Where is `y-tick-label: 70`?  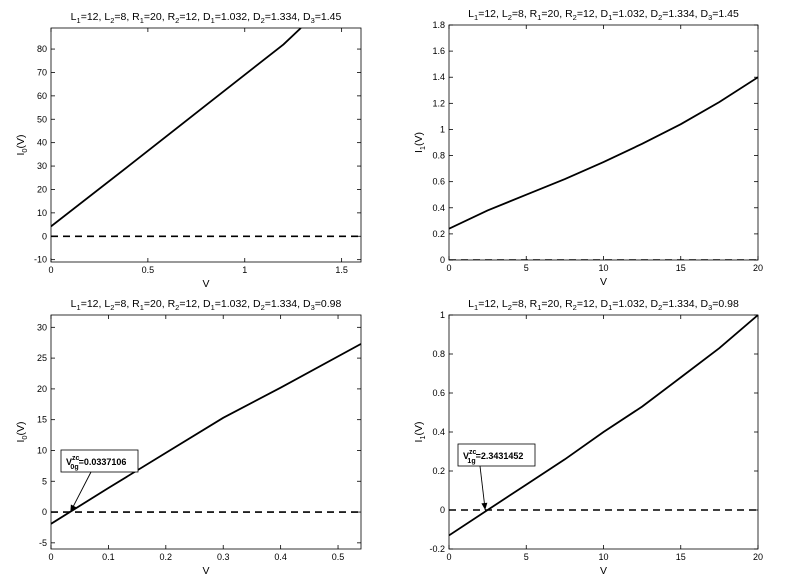
y-tick-label: 70 is located at coordinates (42, 72).